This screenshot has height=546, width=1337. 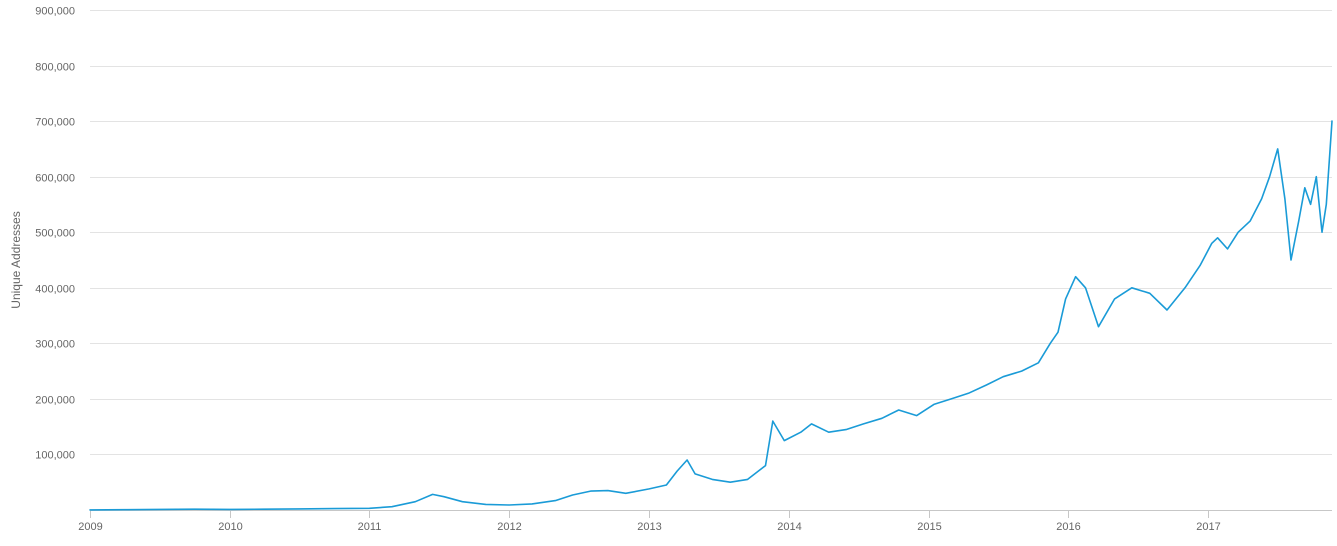 What do you see at coordinates (711, 514) in the screenshot?
I see `axes` at bounding box center [711, 514].